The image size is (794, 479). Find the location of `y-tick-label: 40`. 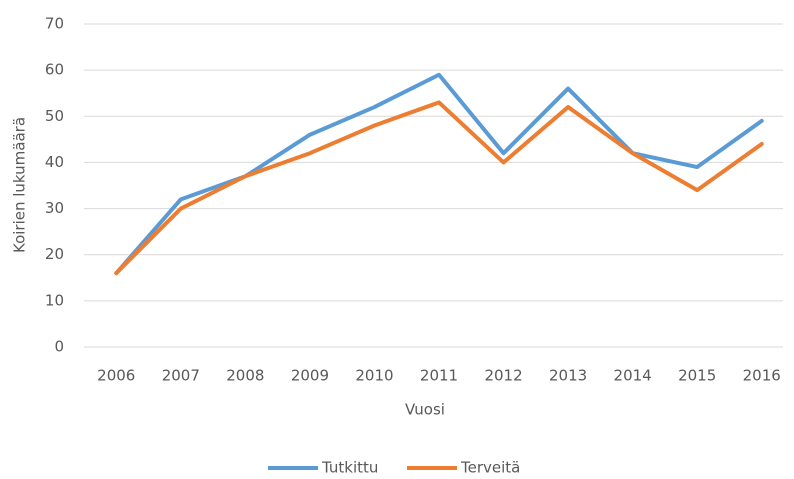

y-tick-label: 40 is located at coordinates (54, 162).